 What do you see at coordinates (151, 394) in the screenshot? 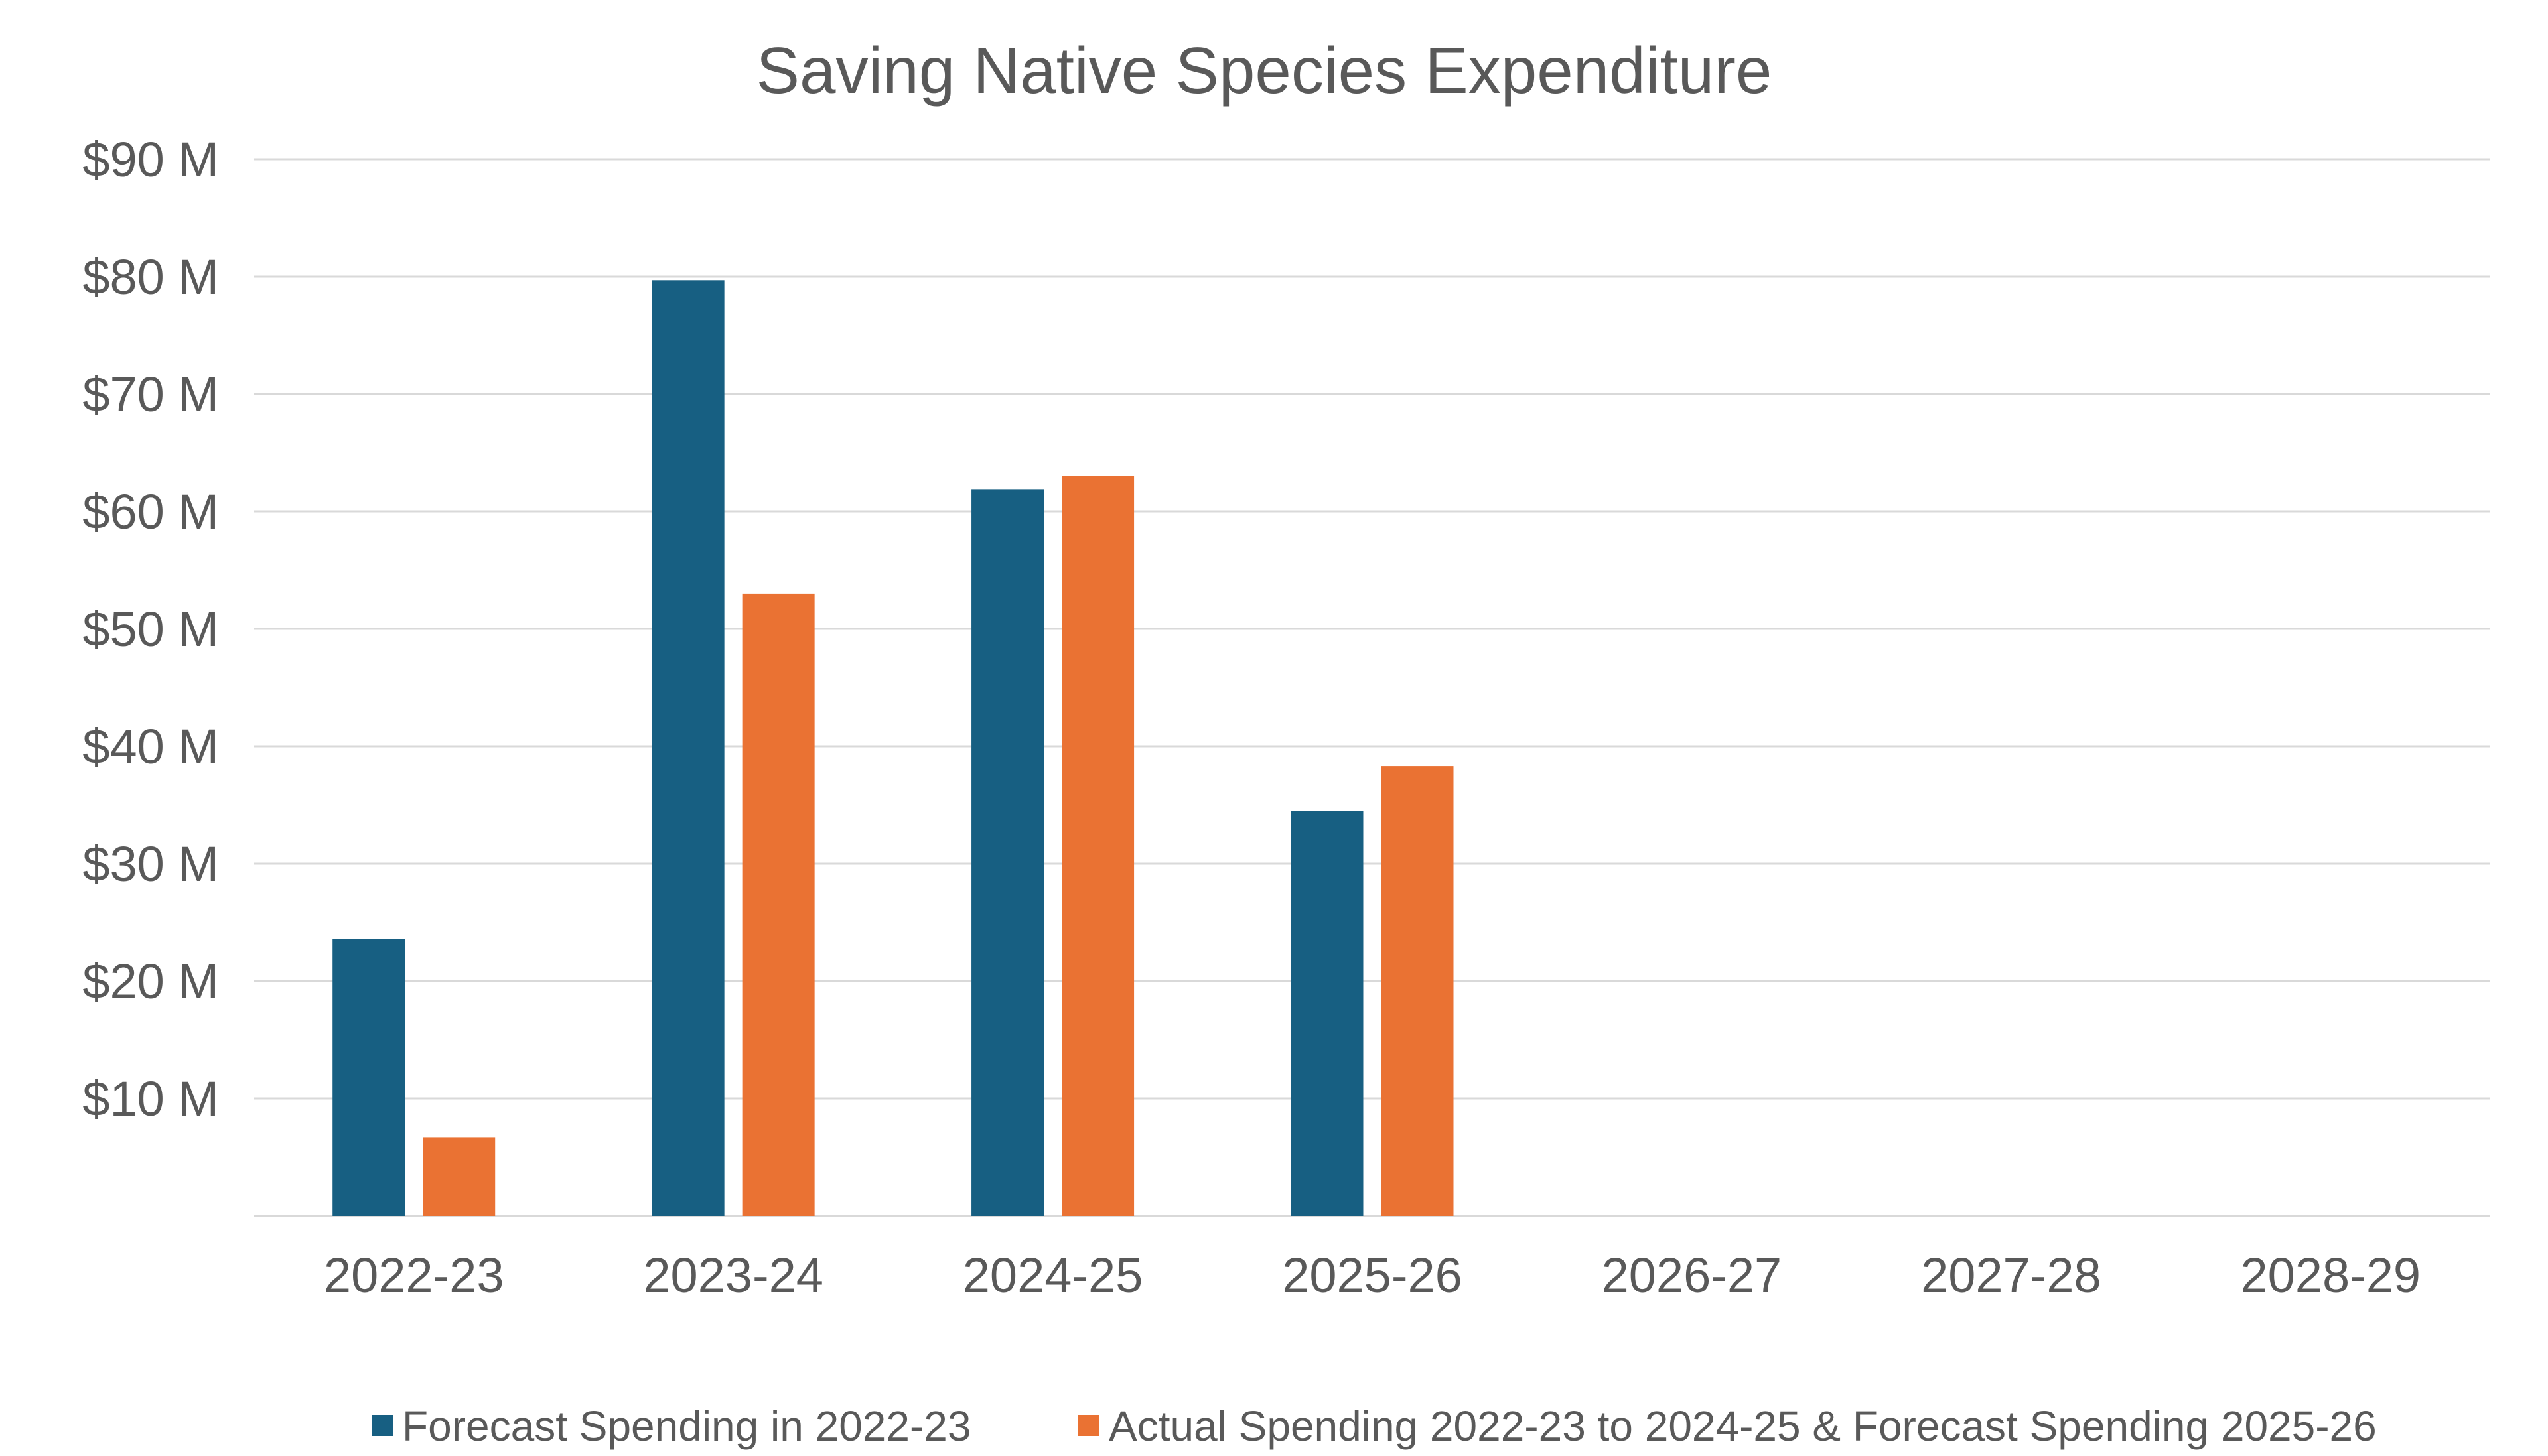
I see `y-tick-label: $70 M` at bounding box center [151, 394].